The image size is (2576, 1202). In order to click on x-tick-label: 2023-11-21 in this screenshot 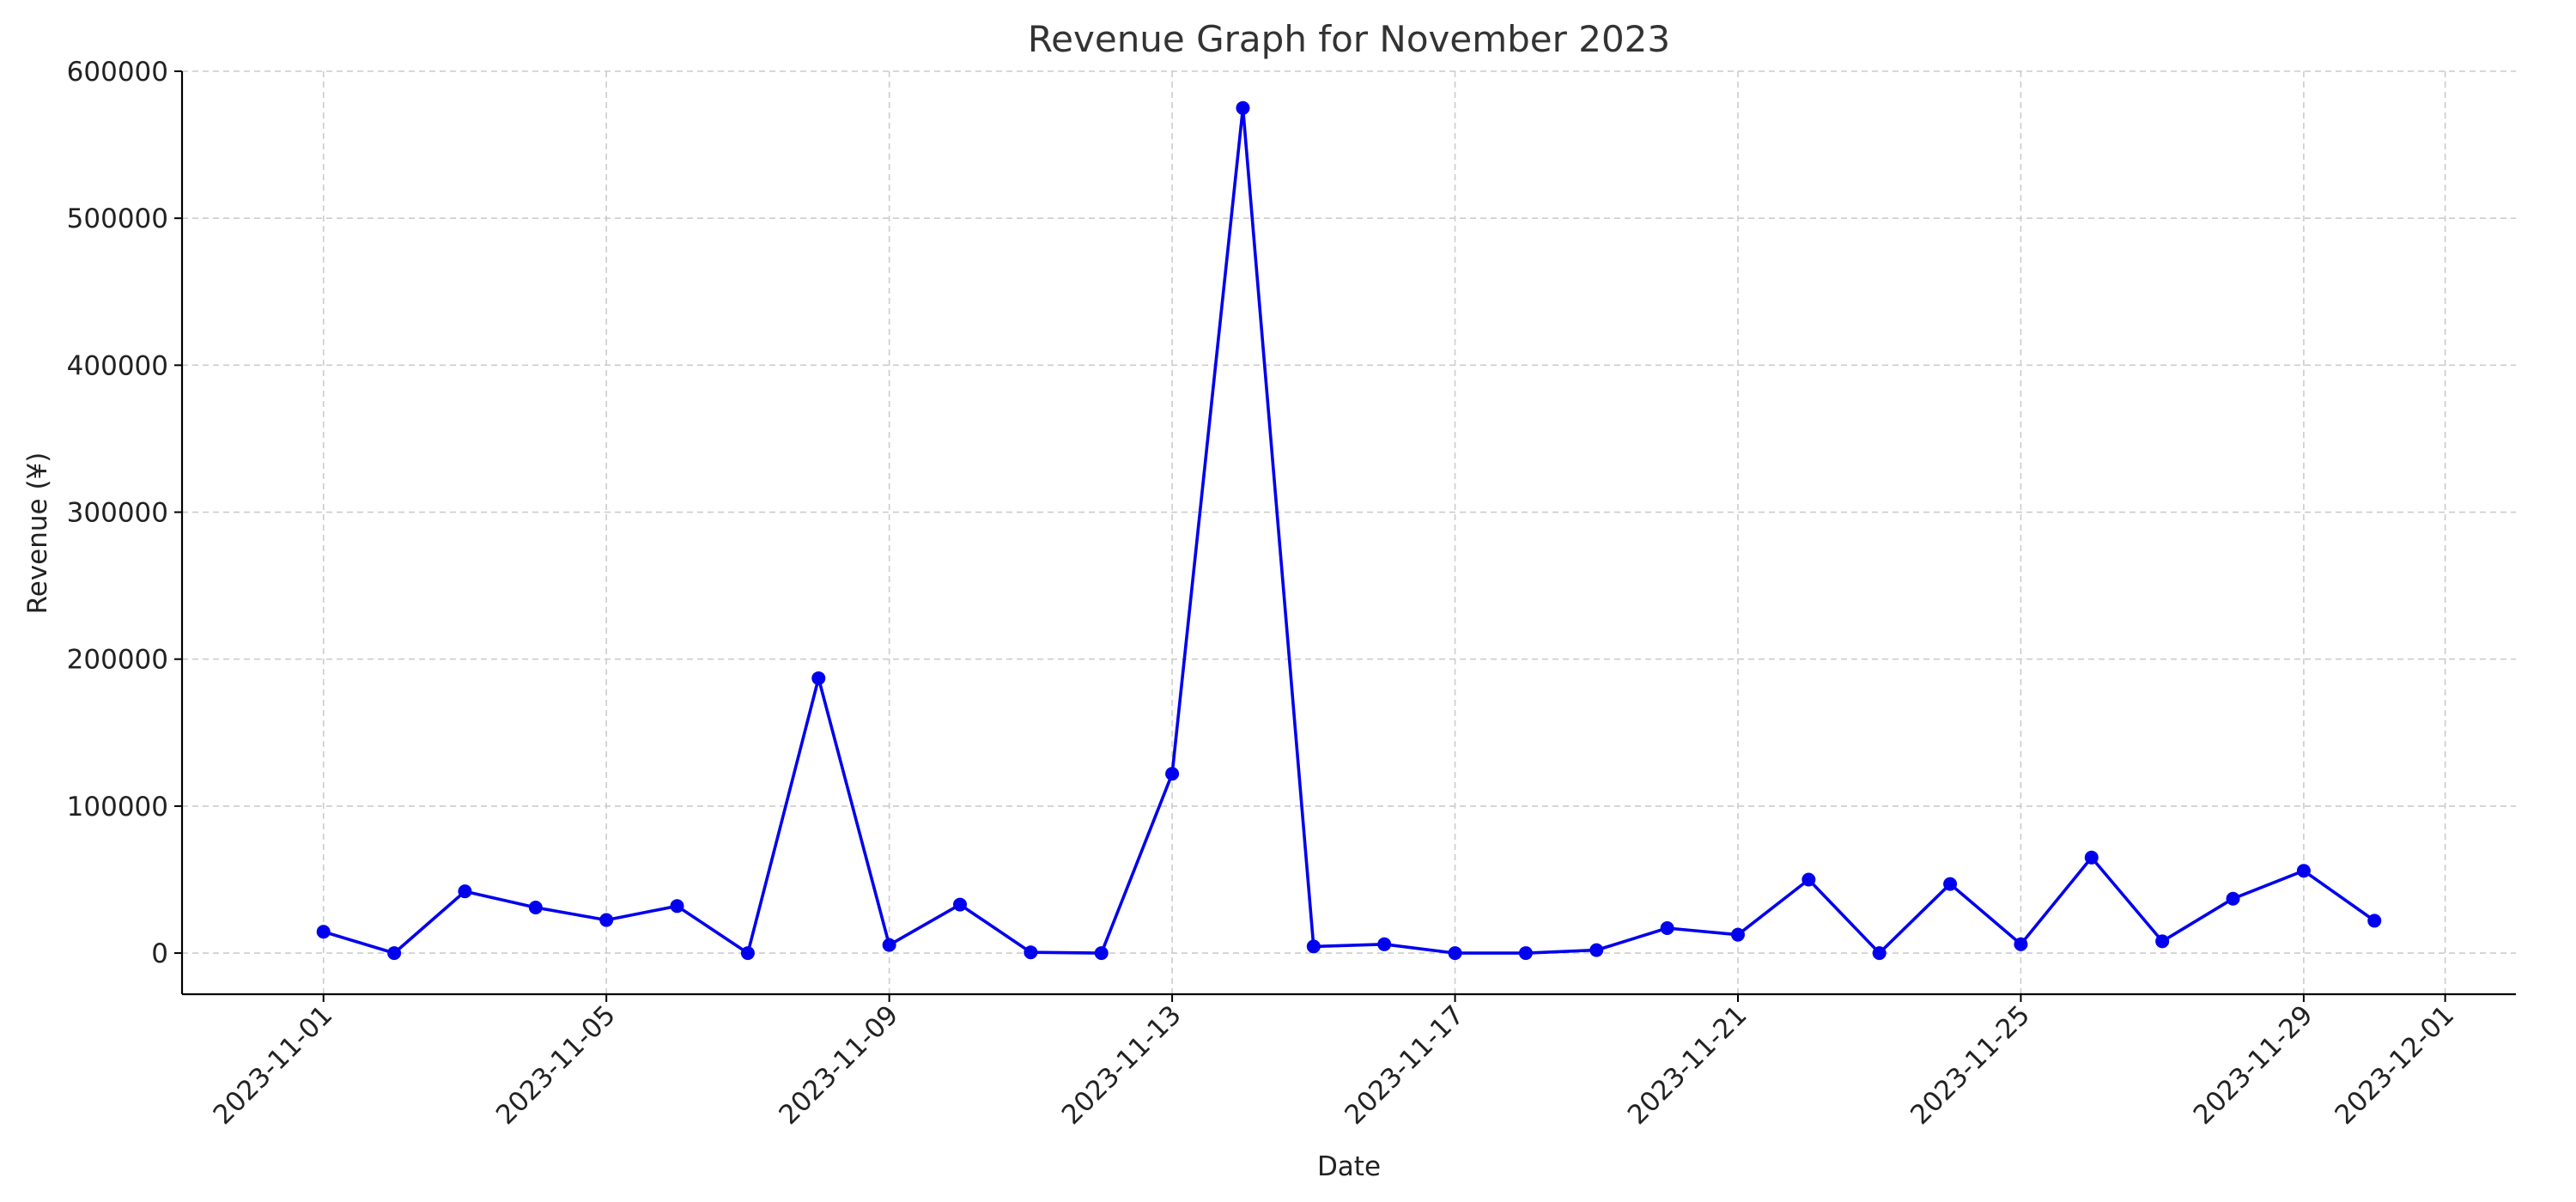, I will do `click(1687, 1065)`.